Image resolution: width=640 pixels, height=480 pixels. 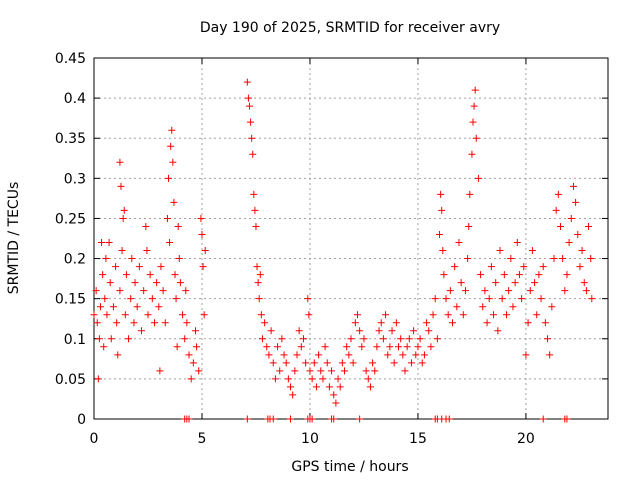 I want to click on x-tick-label: 5, so click(x=202, y=439).